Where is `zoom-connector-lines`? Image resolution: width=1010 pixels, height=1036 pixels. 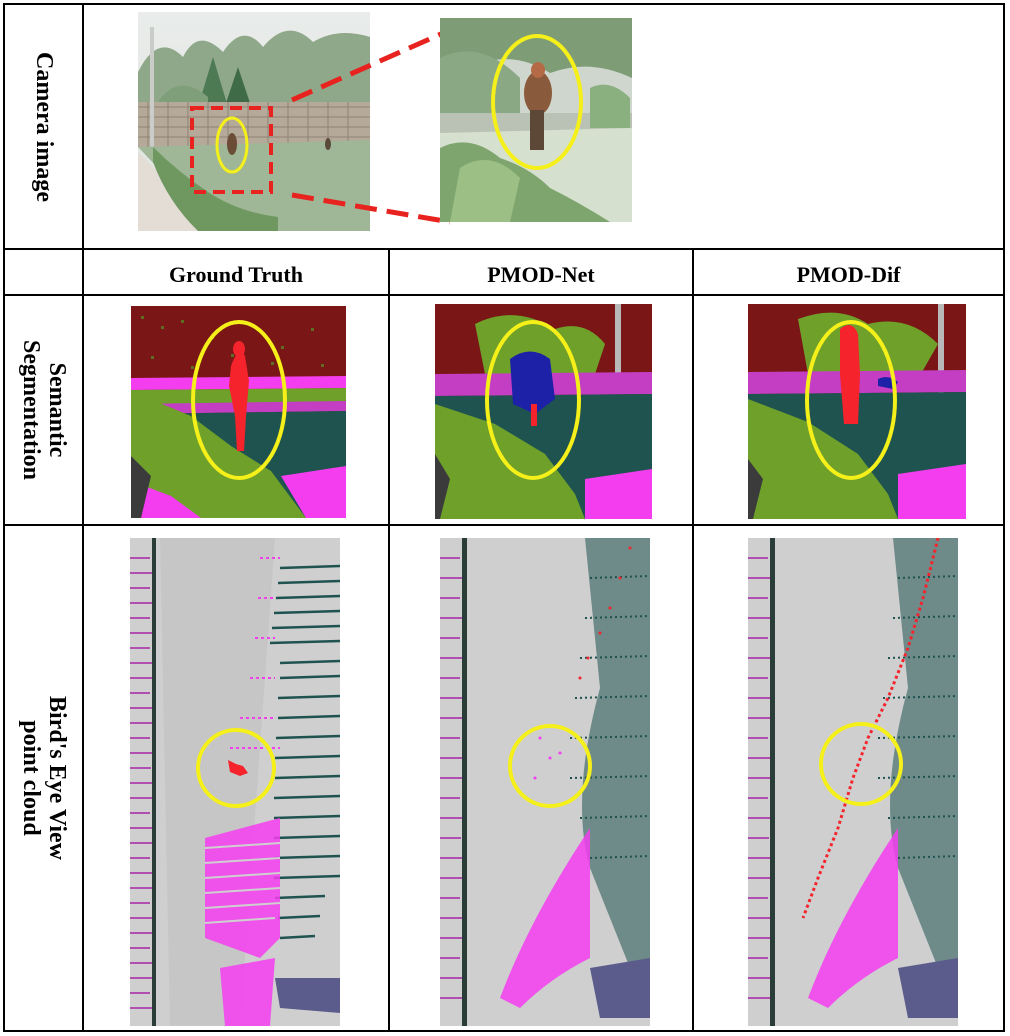
zoom-connector-lines is located at coordinates (371, 126).